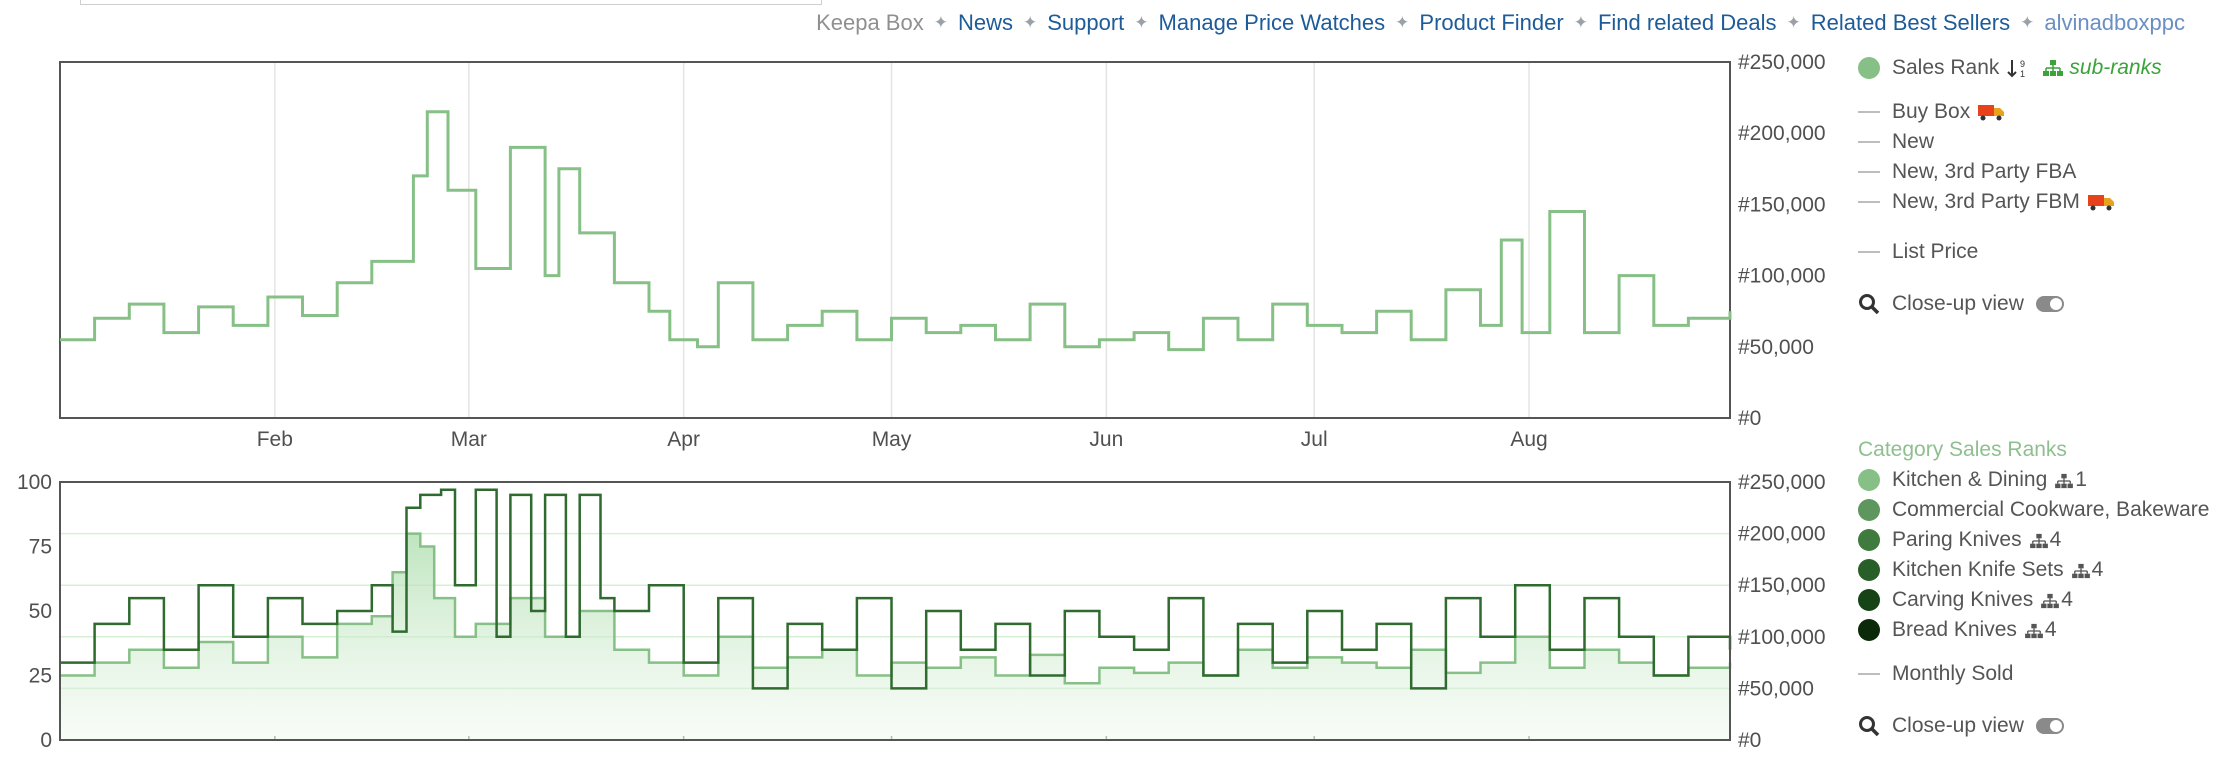 This screenshot has height=768, width=2235. I want to click on y-tick-label: #150,000, so click(1782, 204).